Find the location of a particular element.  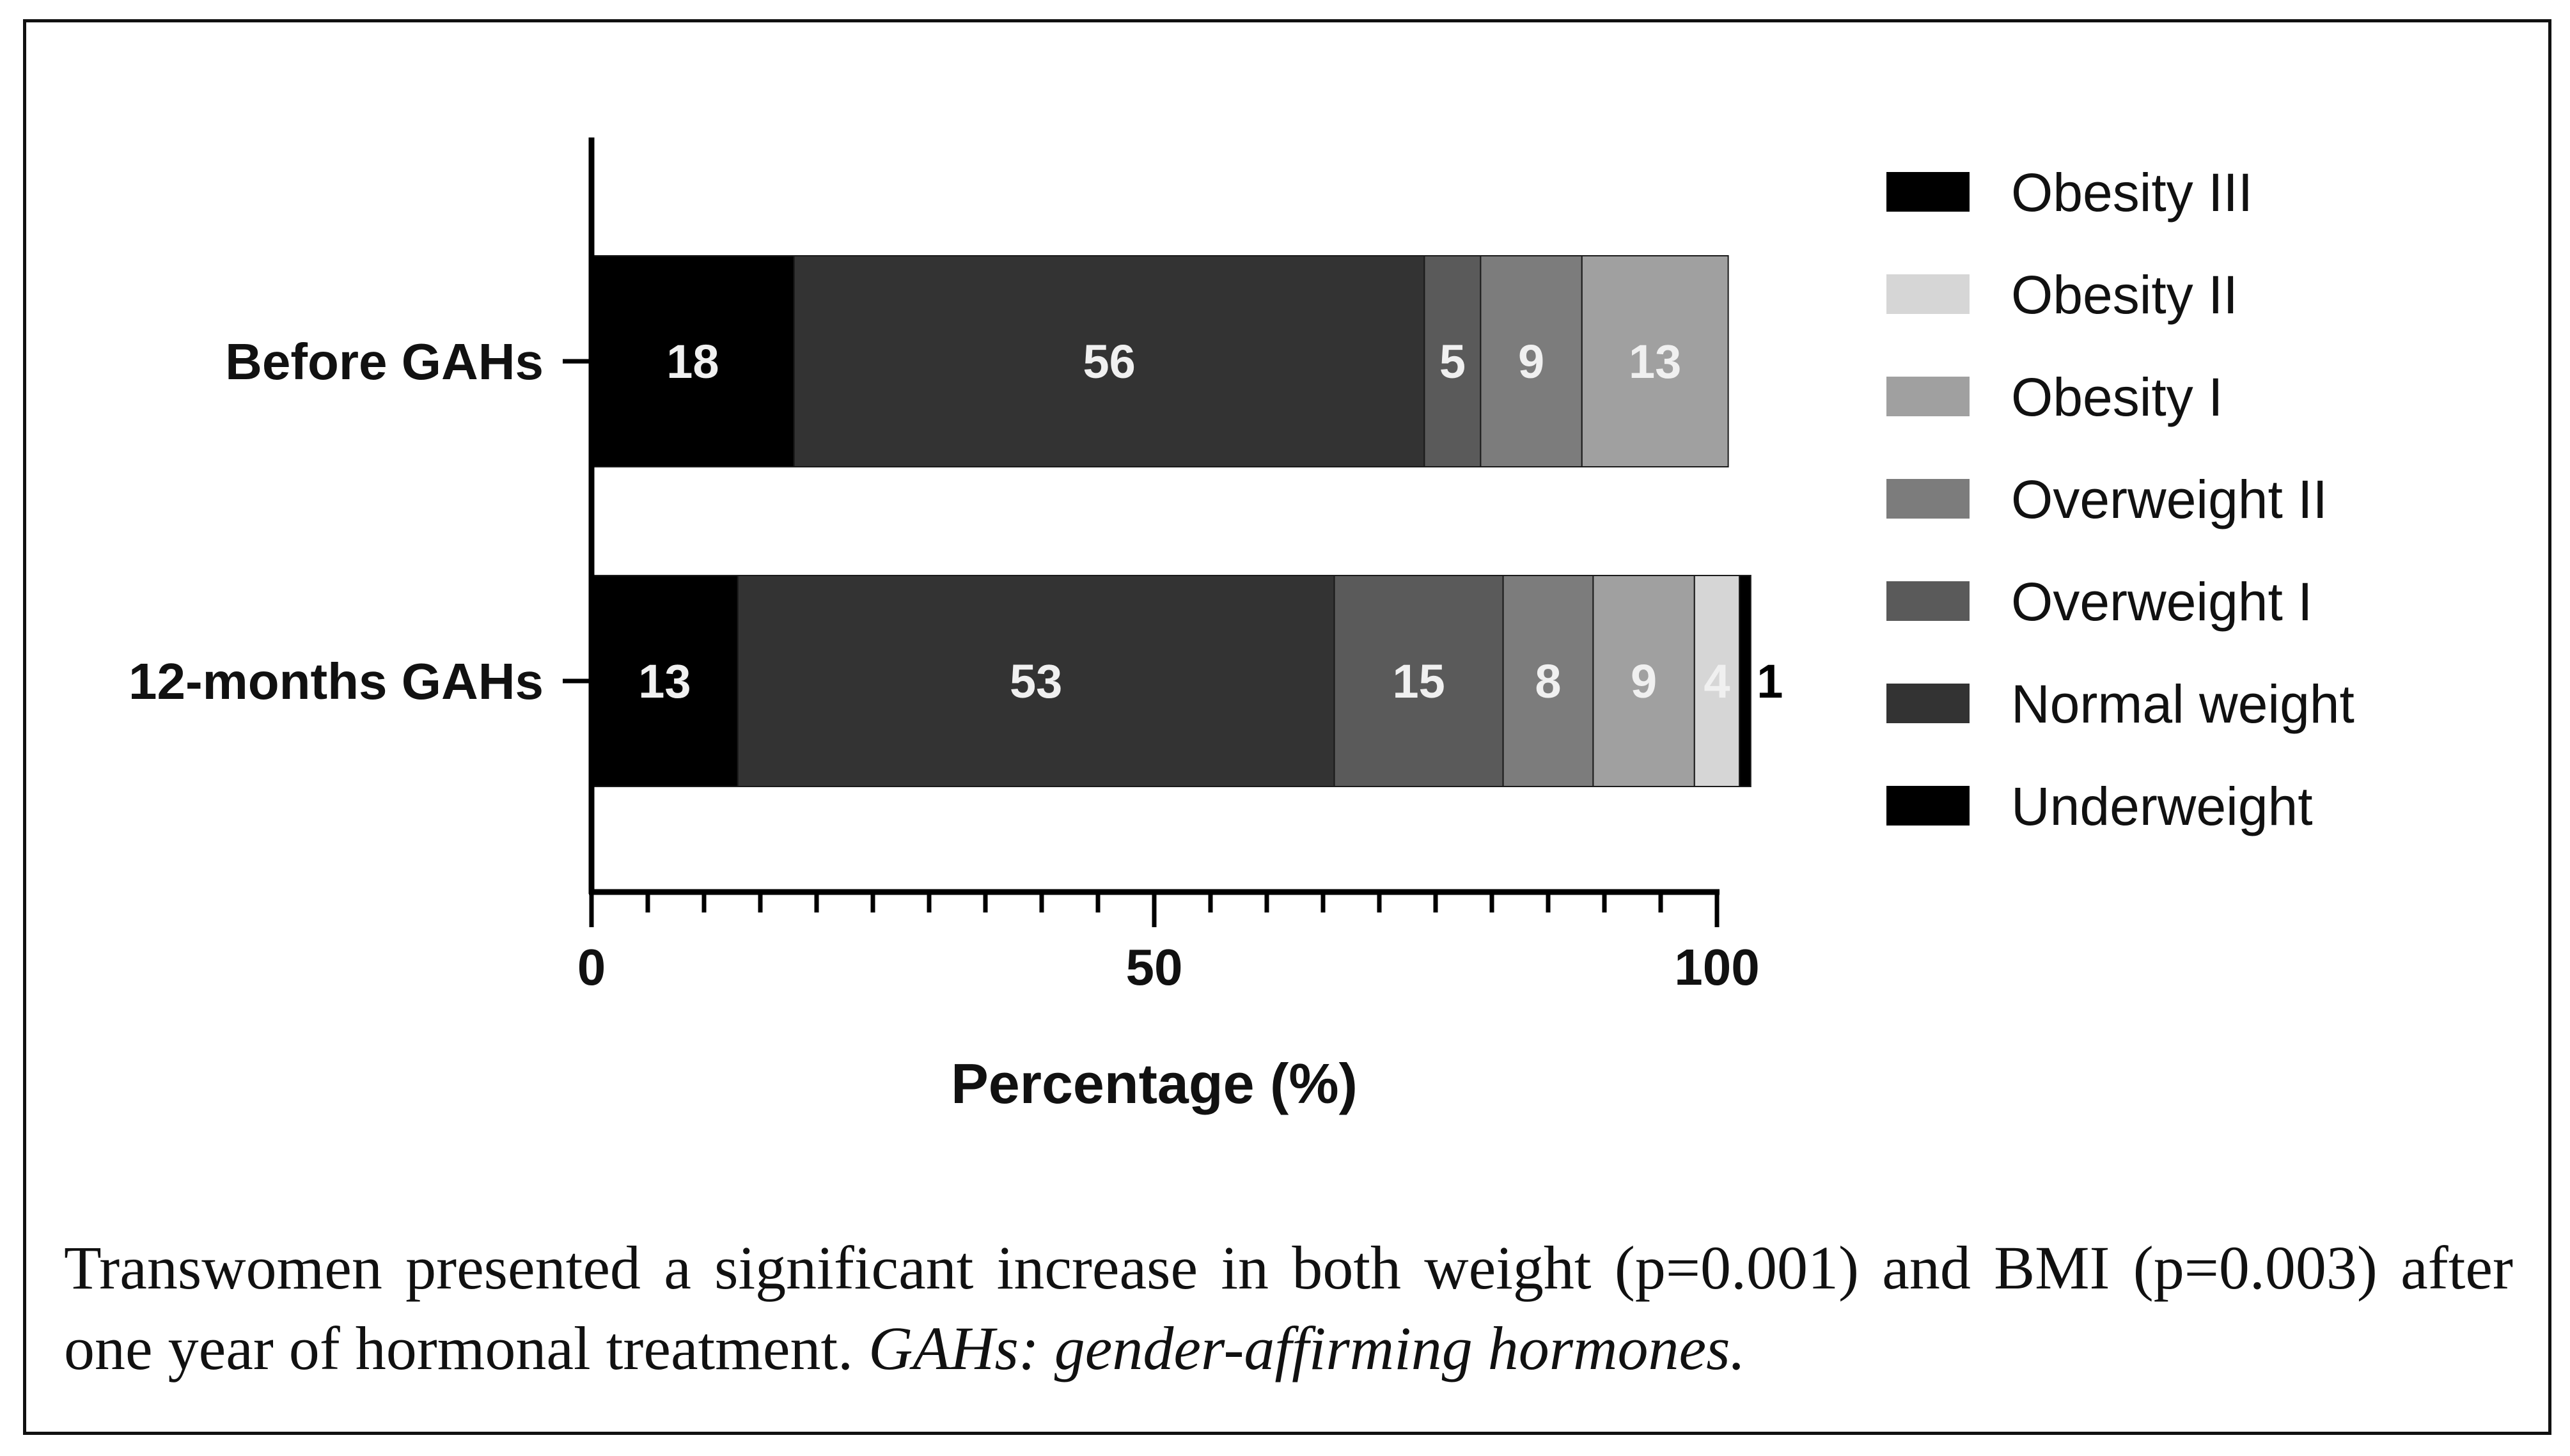

legend-label: Overweight I is located at coordinates (2162, 602).